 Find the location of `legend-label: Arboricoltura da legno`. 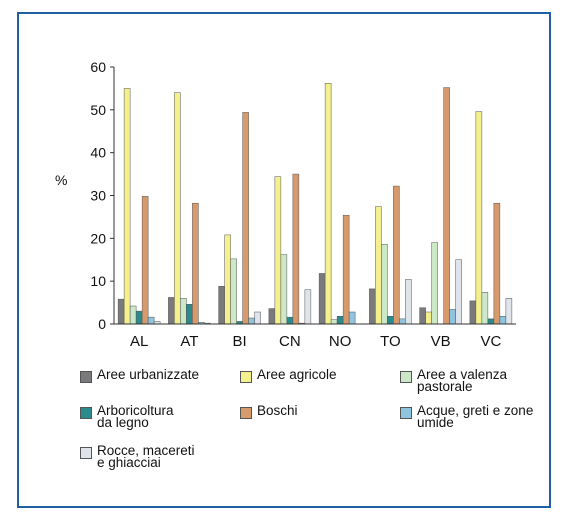

legend-label: Arboricoltura da legno is located at coordinates (135, 416).